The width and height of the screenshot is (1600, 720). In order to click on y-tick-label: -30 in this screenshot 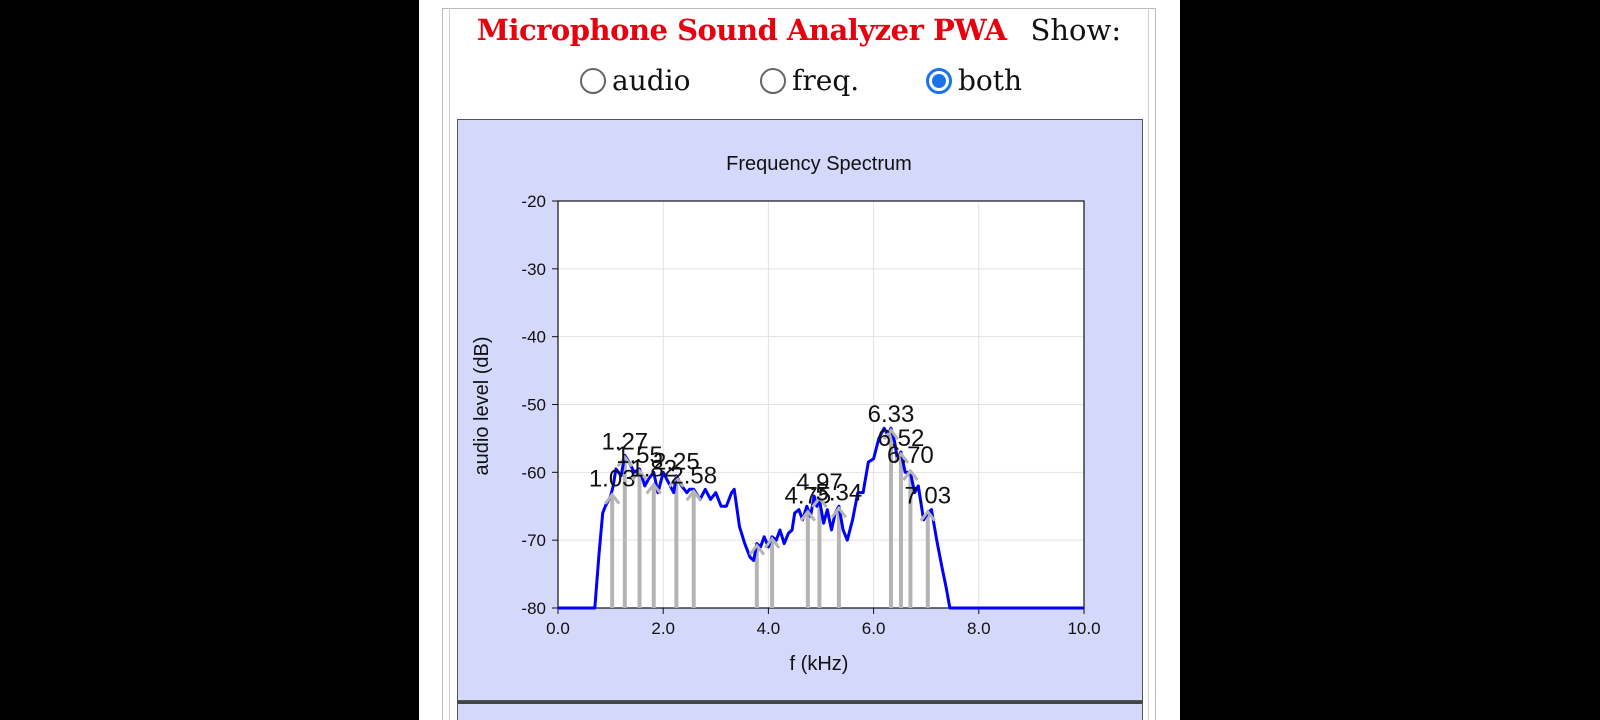, I will do `click(533, 269)`.